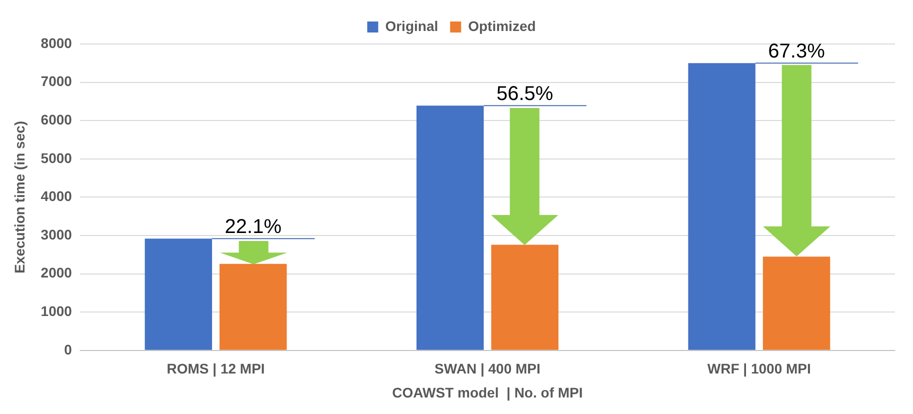  I want to click on x-tick-label: WRF | 1000 MPI, so click(759, 369).